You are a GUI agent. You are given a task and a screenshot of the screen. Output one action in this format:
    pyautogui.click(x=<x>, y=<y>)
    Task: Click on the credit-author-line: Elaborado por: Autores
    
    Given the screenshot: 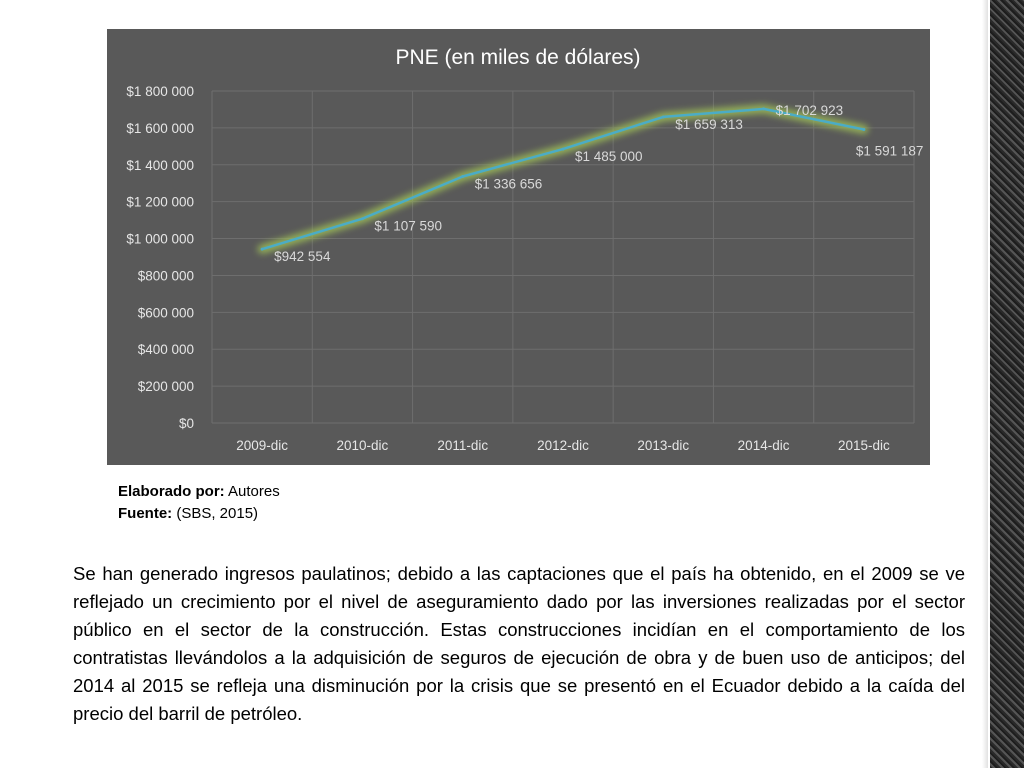 What is the action you would take?
    pyautogui.click(x=199, y=492)
    